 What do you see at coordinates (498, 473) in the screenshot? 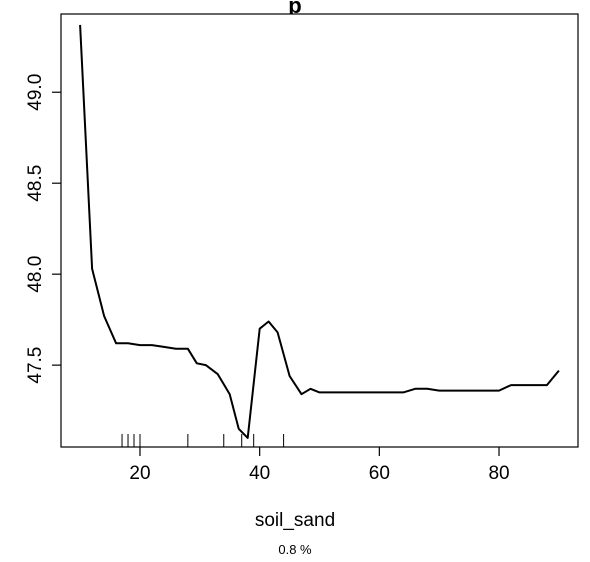
I see `x-tick-label: 80` at bounding box center [498, 473].